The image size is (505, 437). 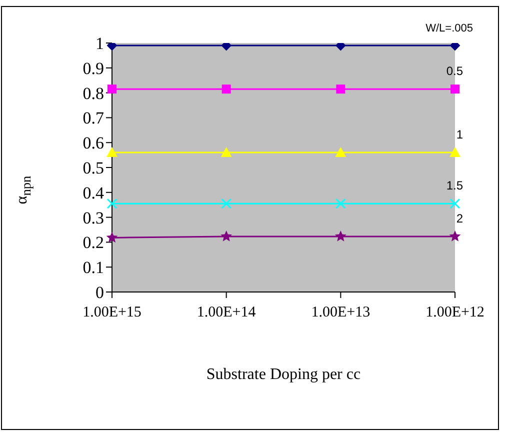 I want to click on y-tick-label: 0.3, so click(x=93, y=218).